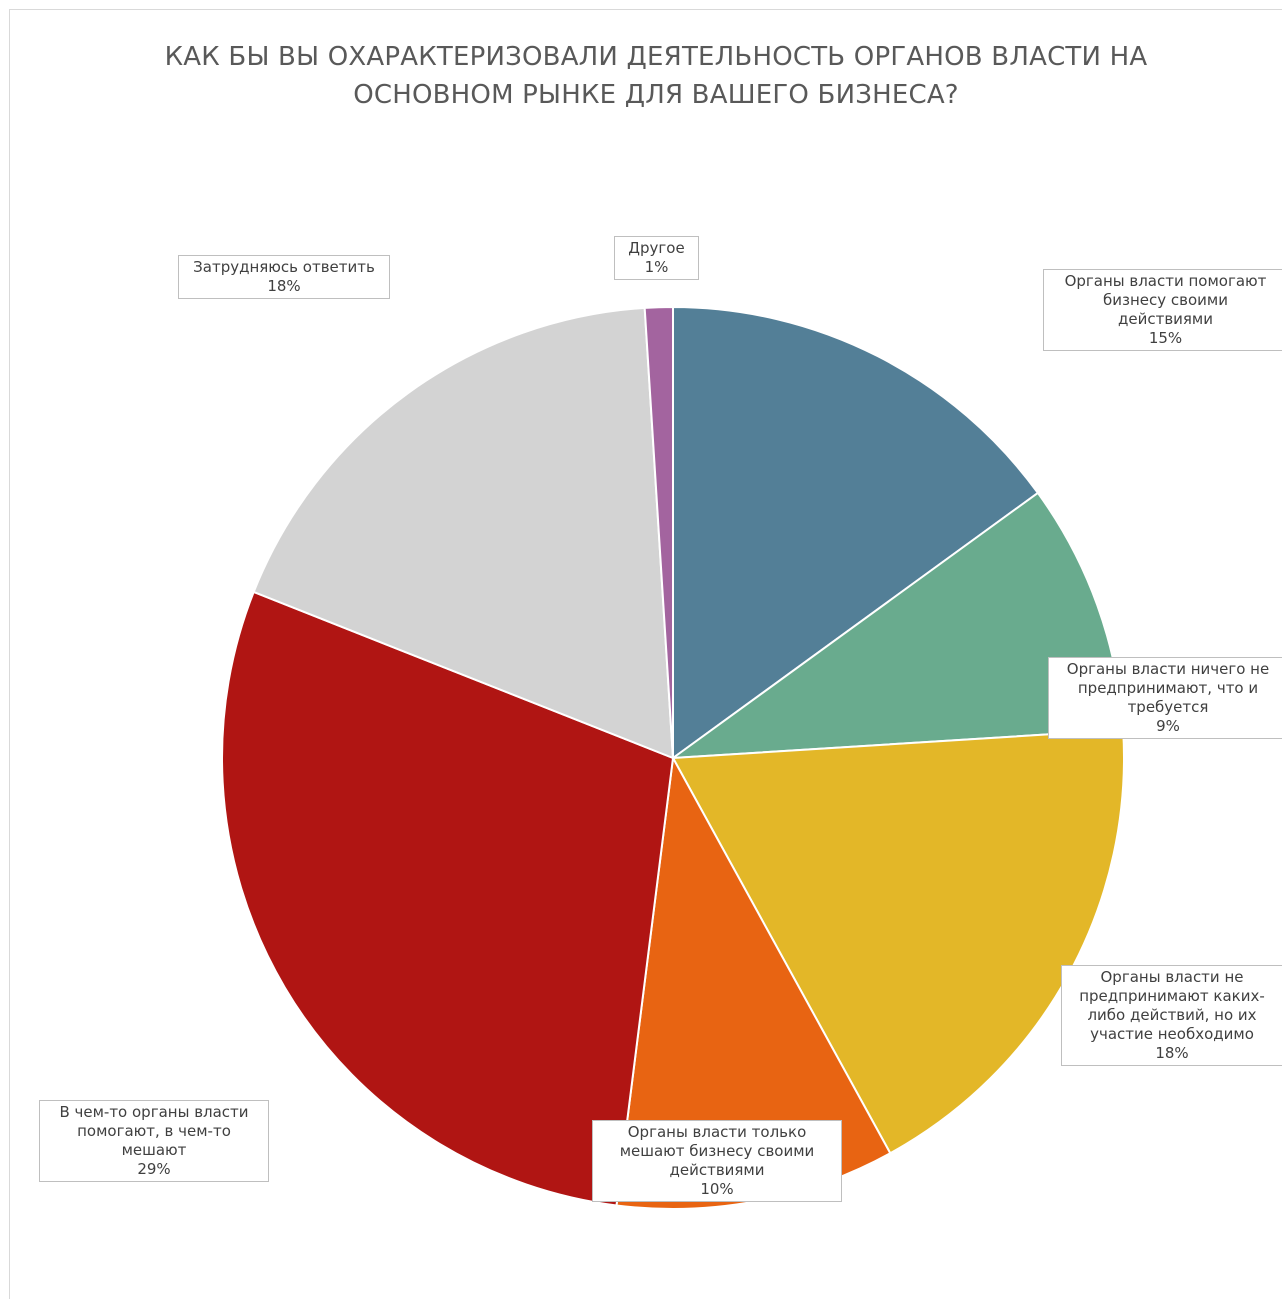  I want to click on data-label-category: В чем-то органы власти, so click(154, 1112).